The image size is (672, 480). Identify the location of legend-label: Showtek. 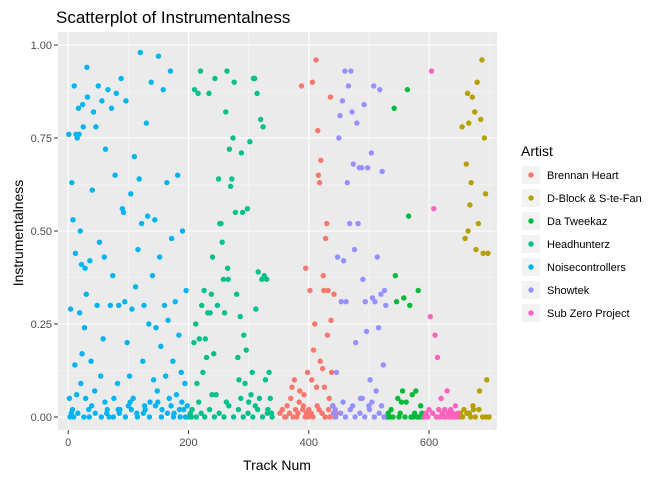
(568, 291).